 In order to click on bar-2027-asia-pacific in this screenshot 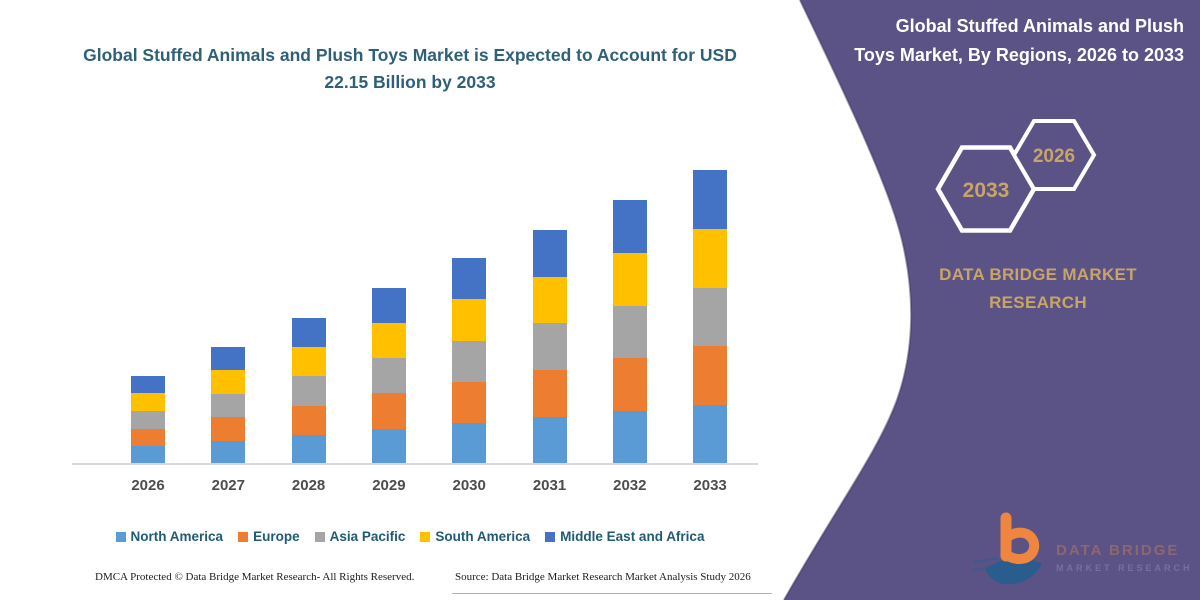, I will do `click(228, 405)`.